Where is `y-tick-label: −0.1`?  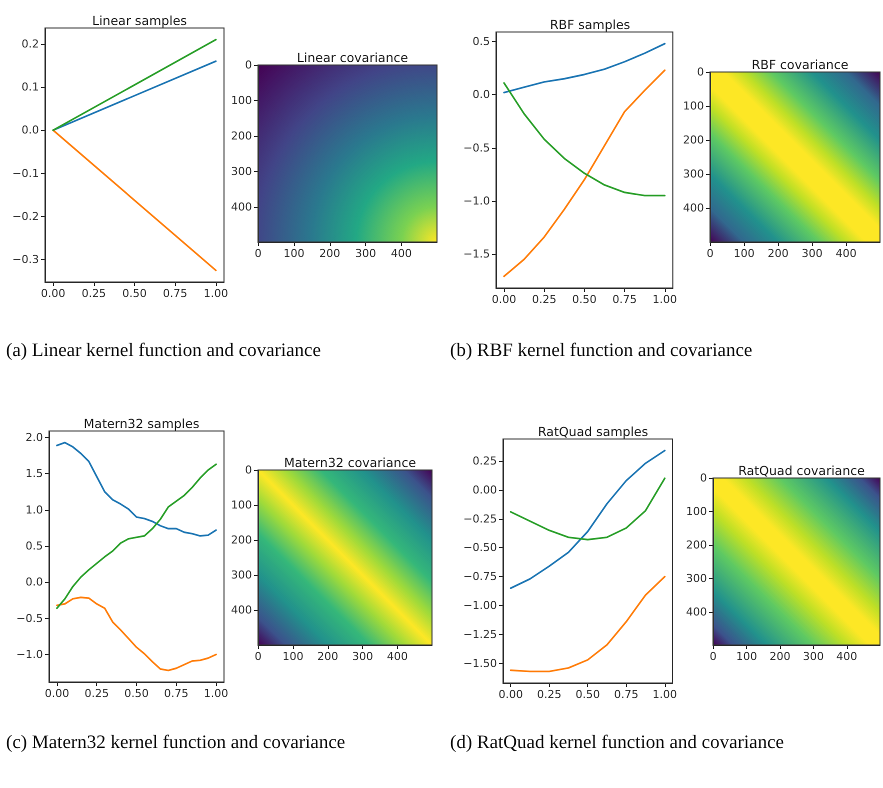
y-tick-label: −0.1 is located at coordinates (25, 173).